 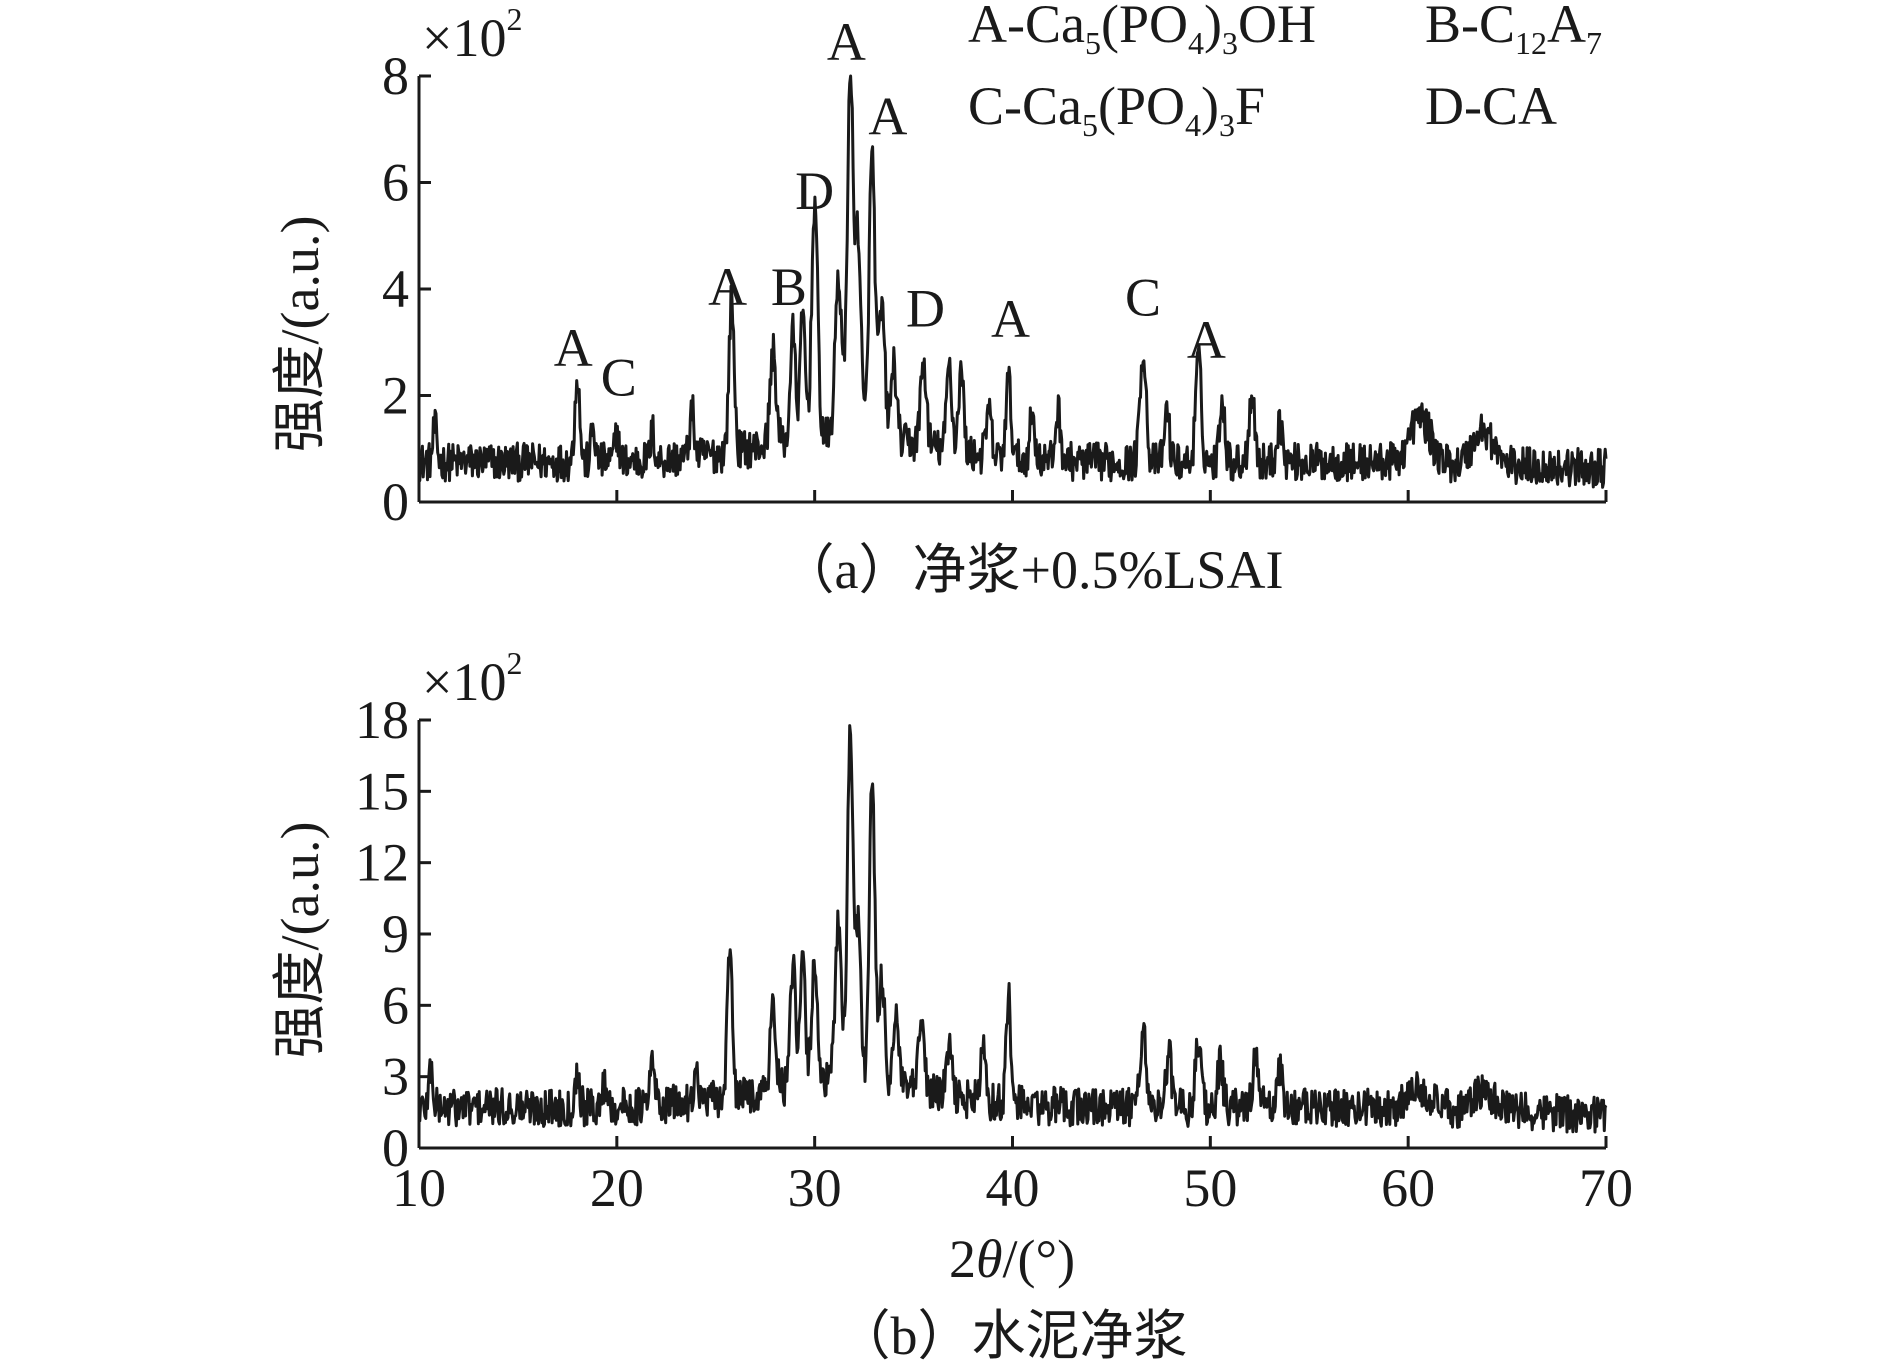 What do you see at coordinates (1116, 109) in the screenshot?
I see `legend-entry-c: C-Ca5(PO4)3F` at bounding box center [1116, 109].